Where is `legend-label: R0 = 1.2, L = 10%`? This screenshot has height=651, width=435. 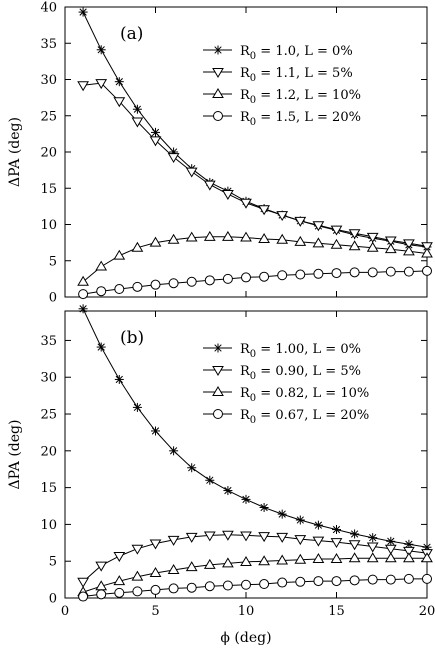
legend-label: R0 = 1.2, L = 10% is located at coordinates (300, 97).